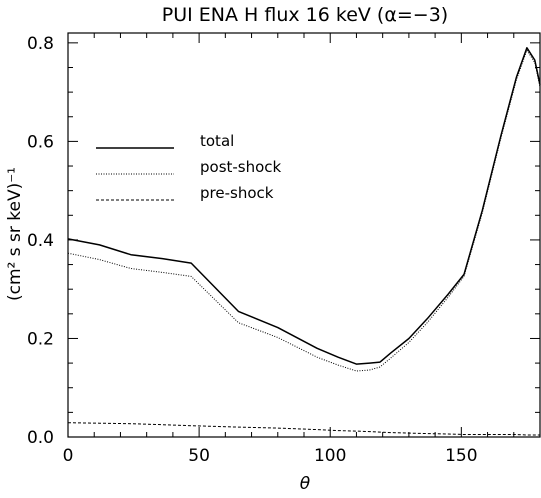 This screenshot has width=541, height=498. Describe the element at coordinates (40, 142) in the screenshot. I see `y-tick-label: 0.6` at that location.